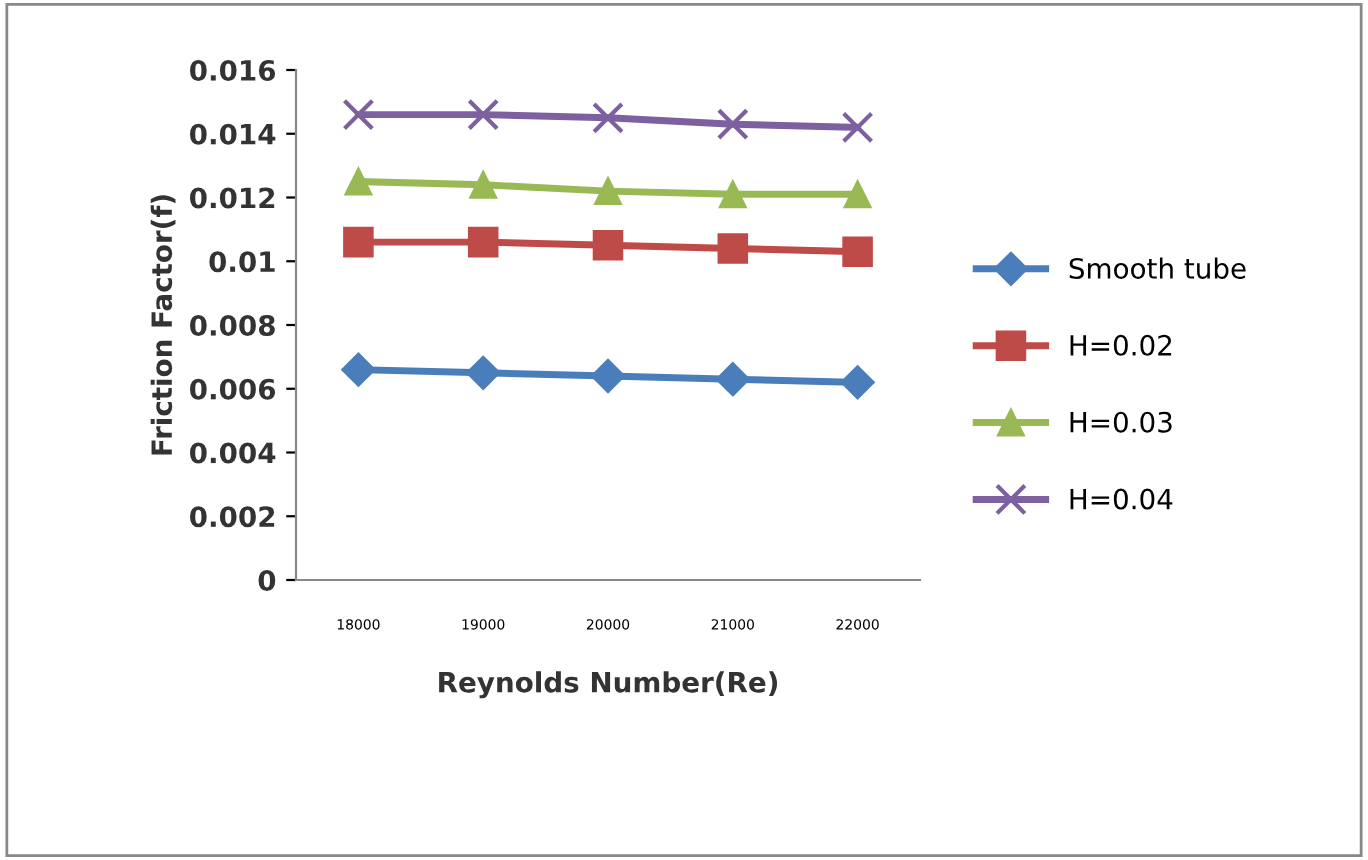  Describe the element at coordinates (233, 70) in the screenshot. I see `y-tick-label: 0.016` at that location.